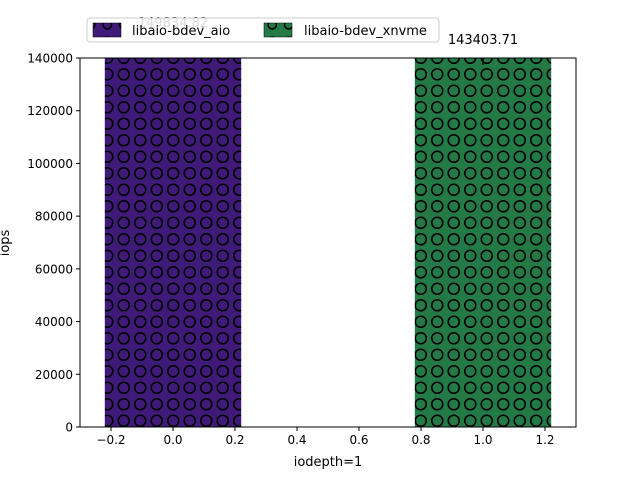  What do you see at coordinates (110, 440) in the screenshot?
I see `x-tick-label: −0.2` at bounding box center [110, 440].